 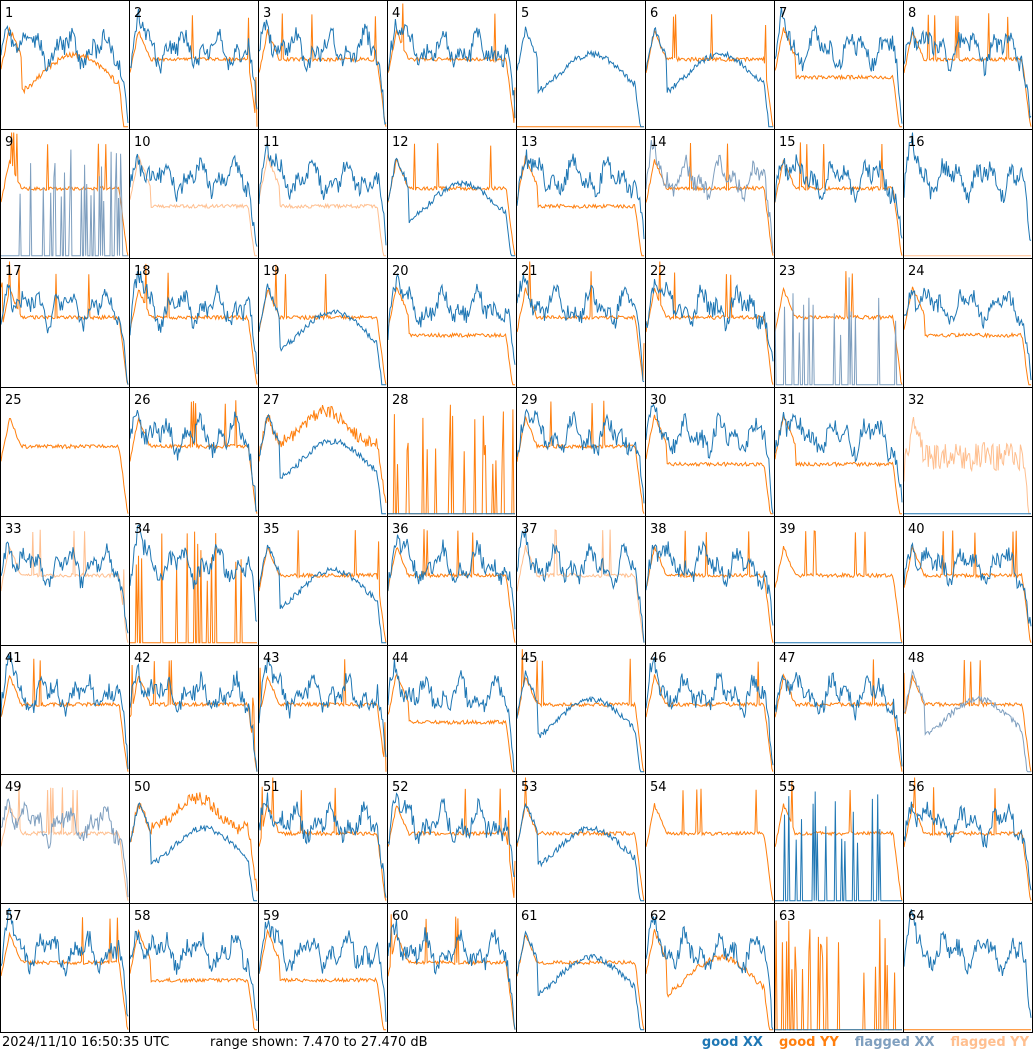 What do you see at coordinates (193, 573) in the screenshot?
I see `panel-34-xx-line` at bounding box center [193, 573].